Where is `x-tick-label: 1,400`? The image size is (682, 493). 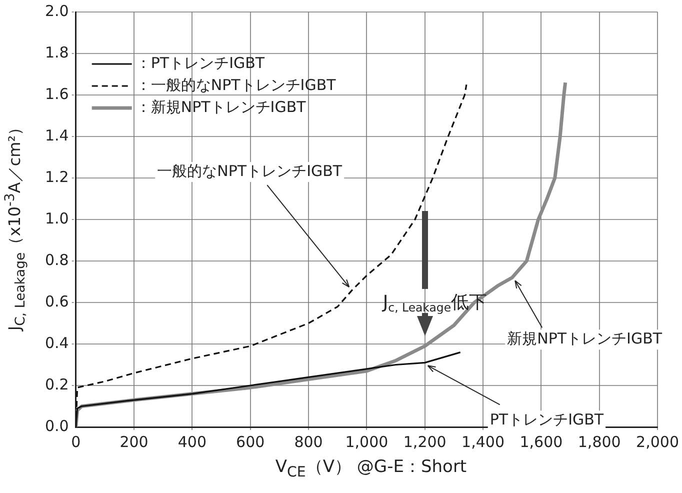 x-tick-label: 1,400 is located at coordinates (483, 441).